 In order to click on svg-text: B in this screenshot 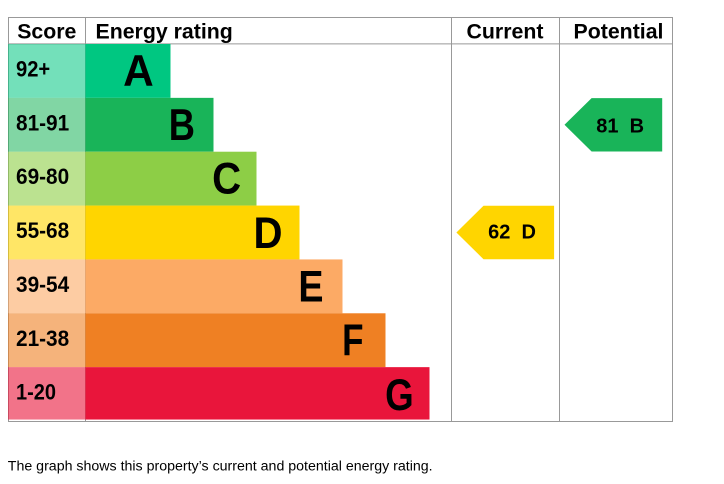, I will do `click(182, 125)`.